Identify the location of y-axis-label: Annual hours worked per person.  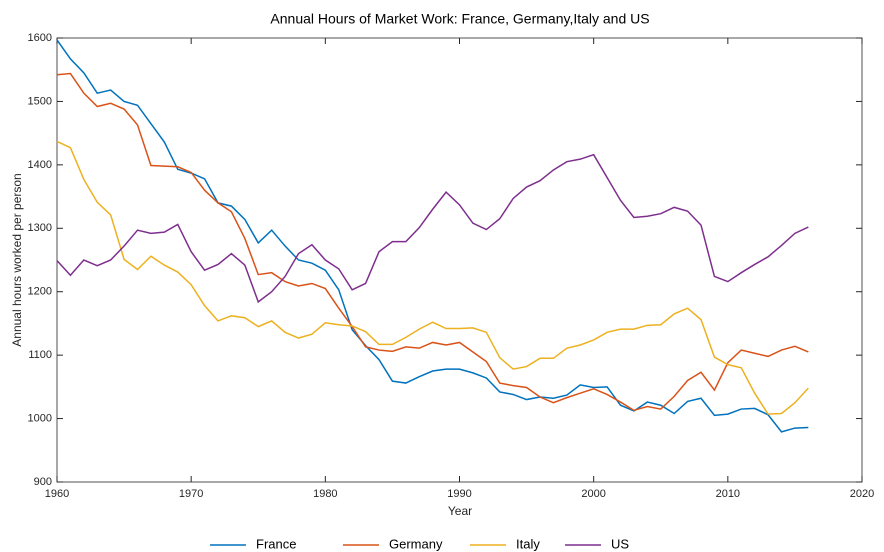
(17, 259).